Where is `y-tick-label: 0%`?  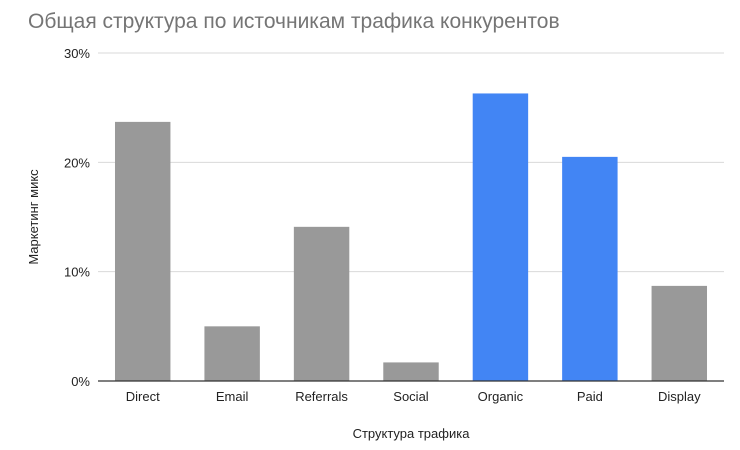
y-tick-label: 0% is located at coordinates (80, 381).